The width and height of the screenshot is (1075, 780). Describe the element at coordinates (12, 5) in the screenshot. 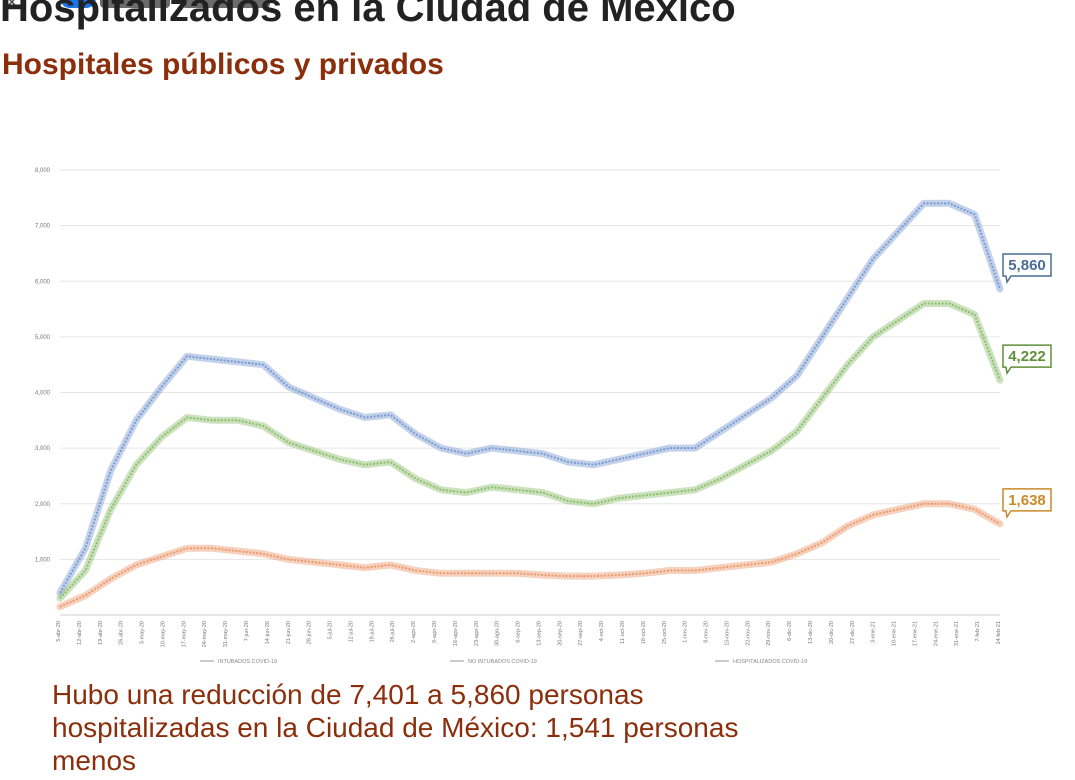

I see `close-icon: ✕` at that location.